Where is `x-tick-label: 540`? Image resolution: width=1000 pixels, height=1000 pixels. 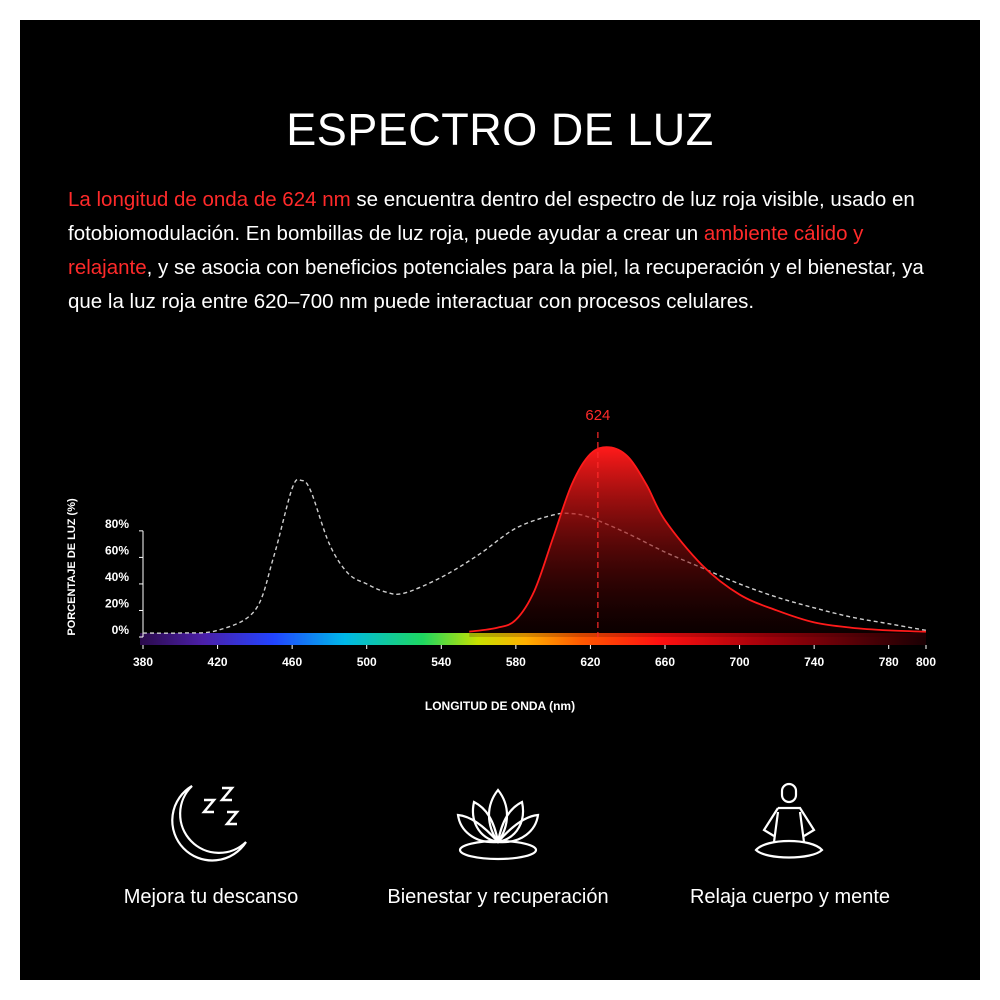
x-tick-label: 540 is located at coordinates (441, 662).